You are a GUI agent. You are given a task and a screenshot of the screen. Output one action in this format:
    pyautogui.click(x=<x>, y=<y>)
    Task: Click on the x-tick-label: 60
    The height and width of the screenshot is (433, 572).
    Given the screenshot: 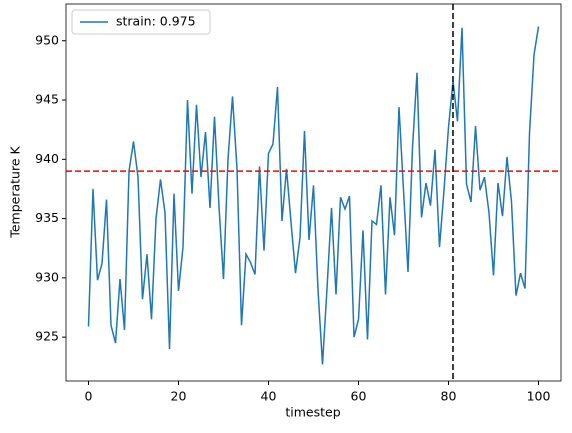 What is the action you would take?
    pyautogui.click(x=359, y=396)
    